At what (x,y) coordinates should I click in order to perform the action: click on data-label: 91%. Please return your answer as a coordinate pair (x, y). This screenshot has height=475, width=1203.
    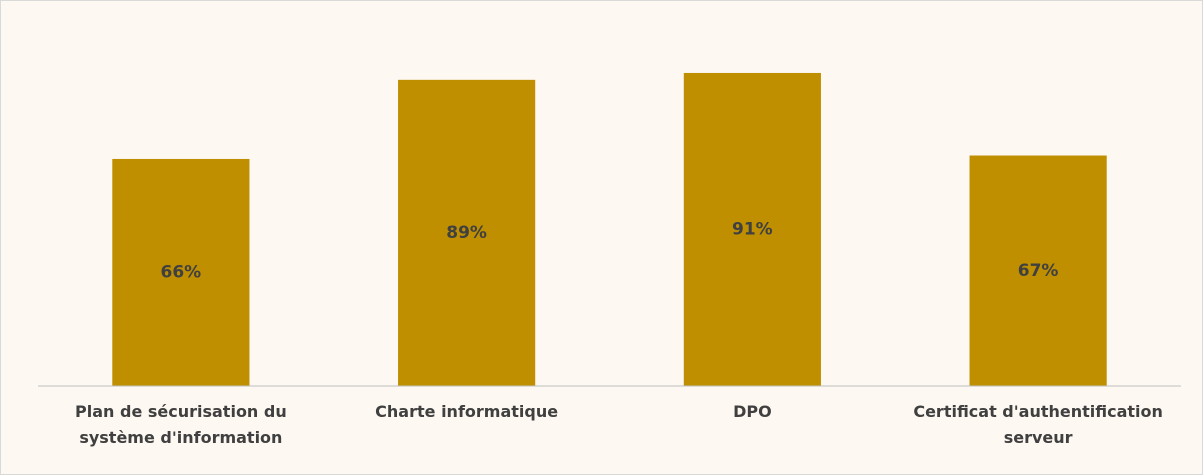
    Looking at the image, I should click on (752, 229).